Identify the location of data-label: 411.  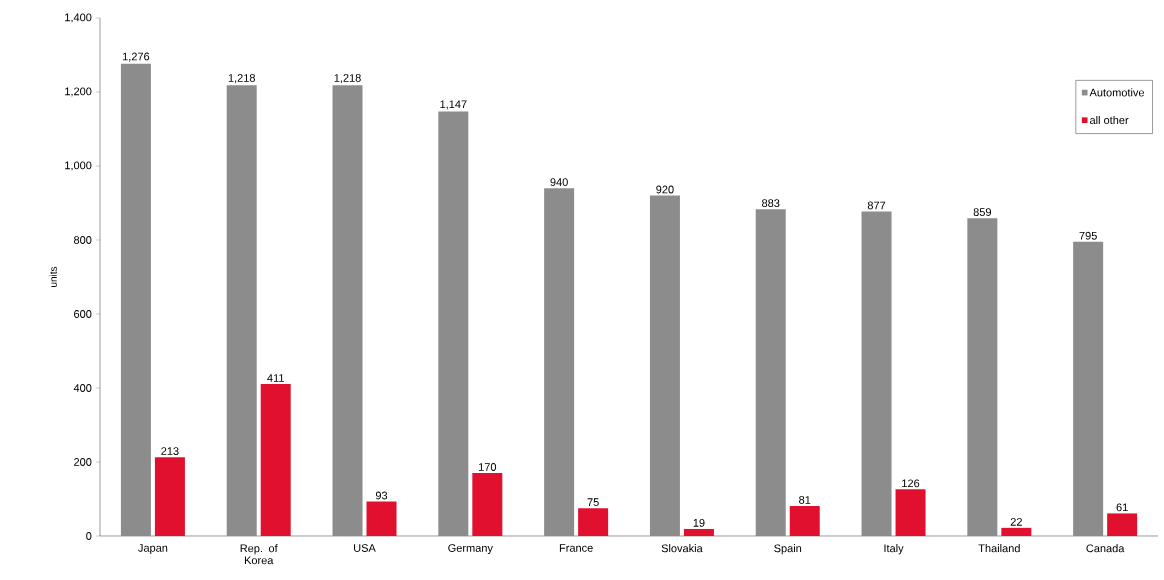
(275, 378).